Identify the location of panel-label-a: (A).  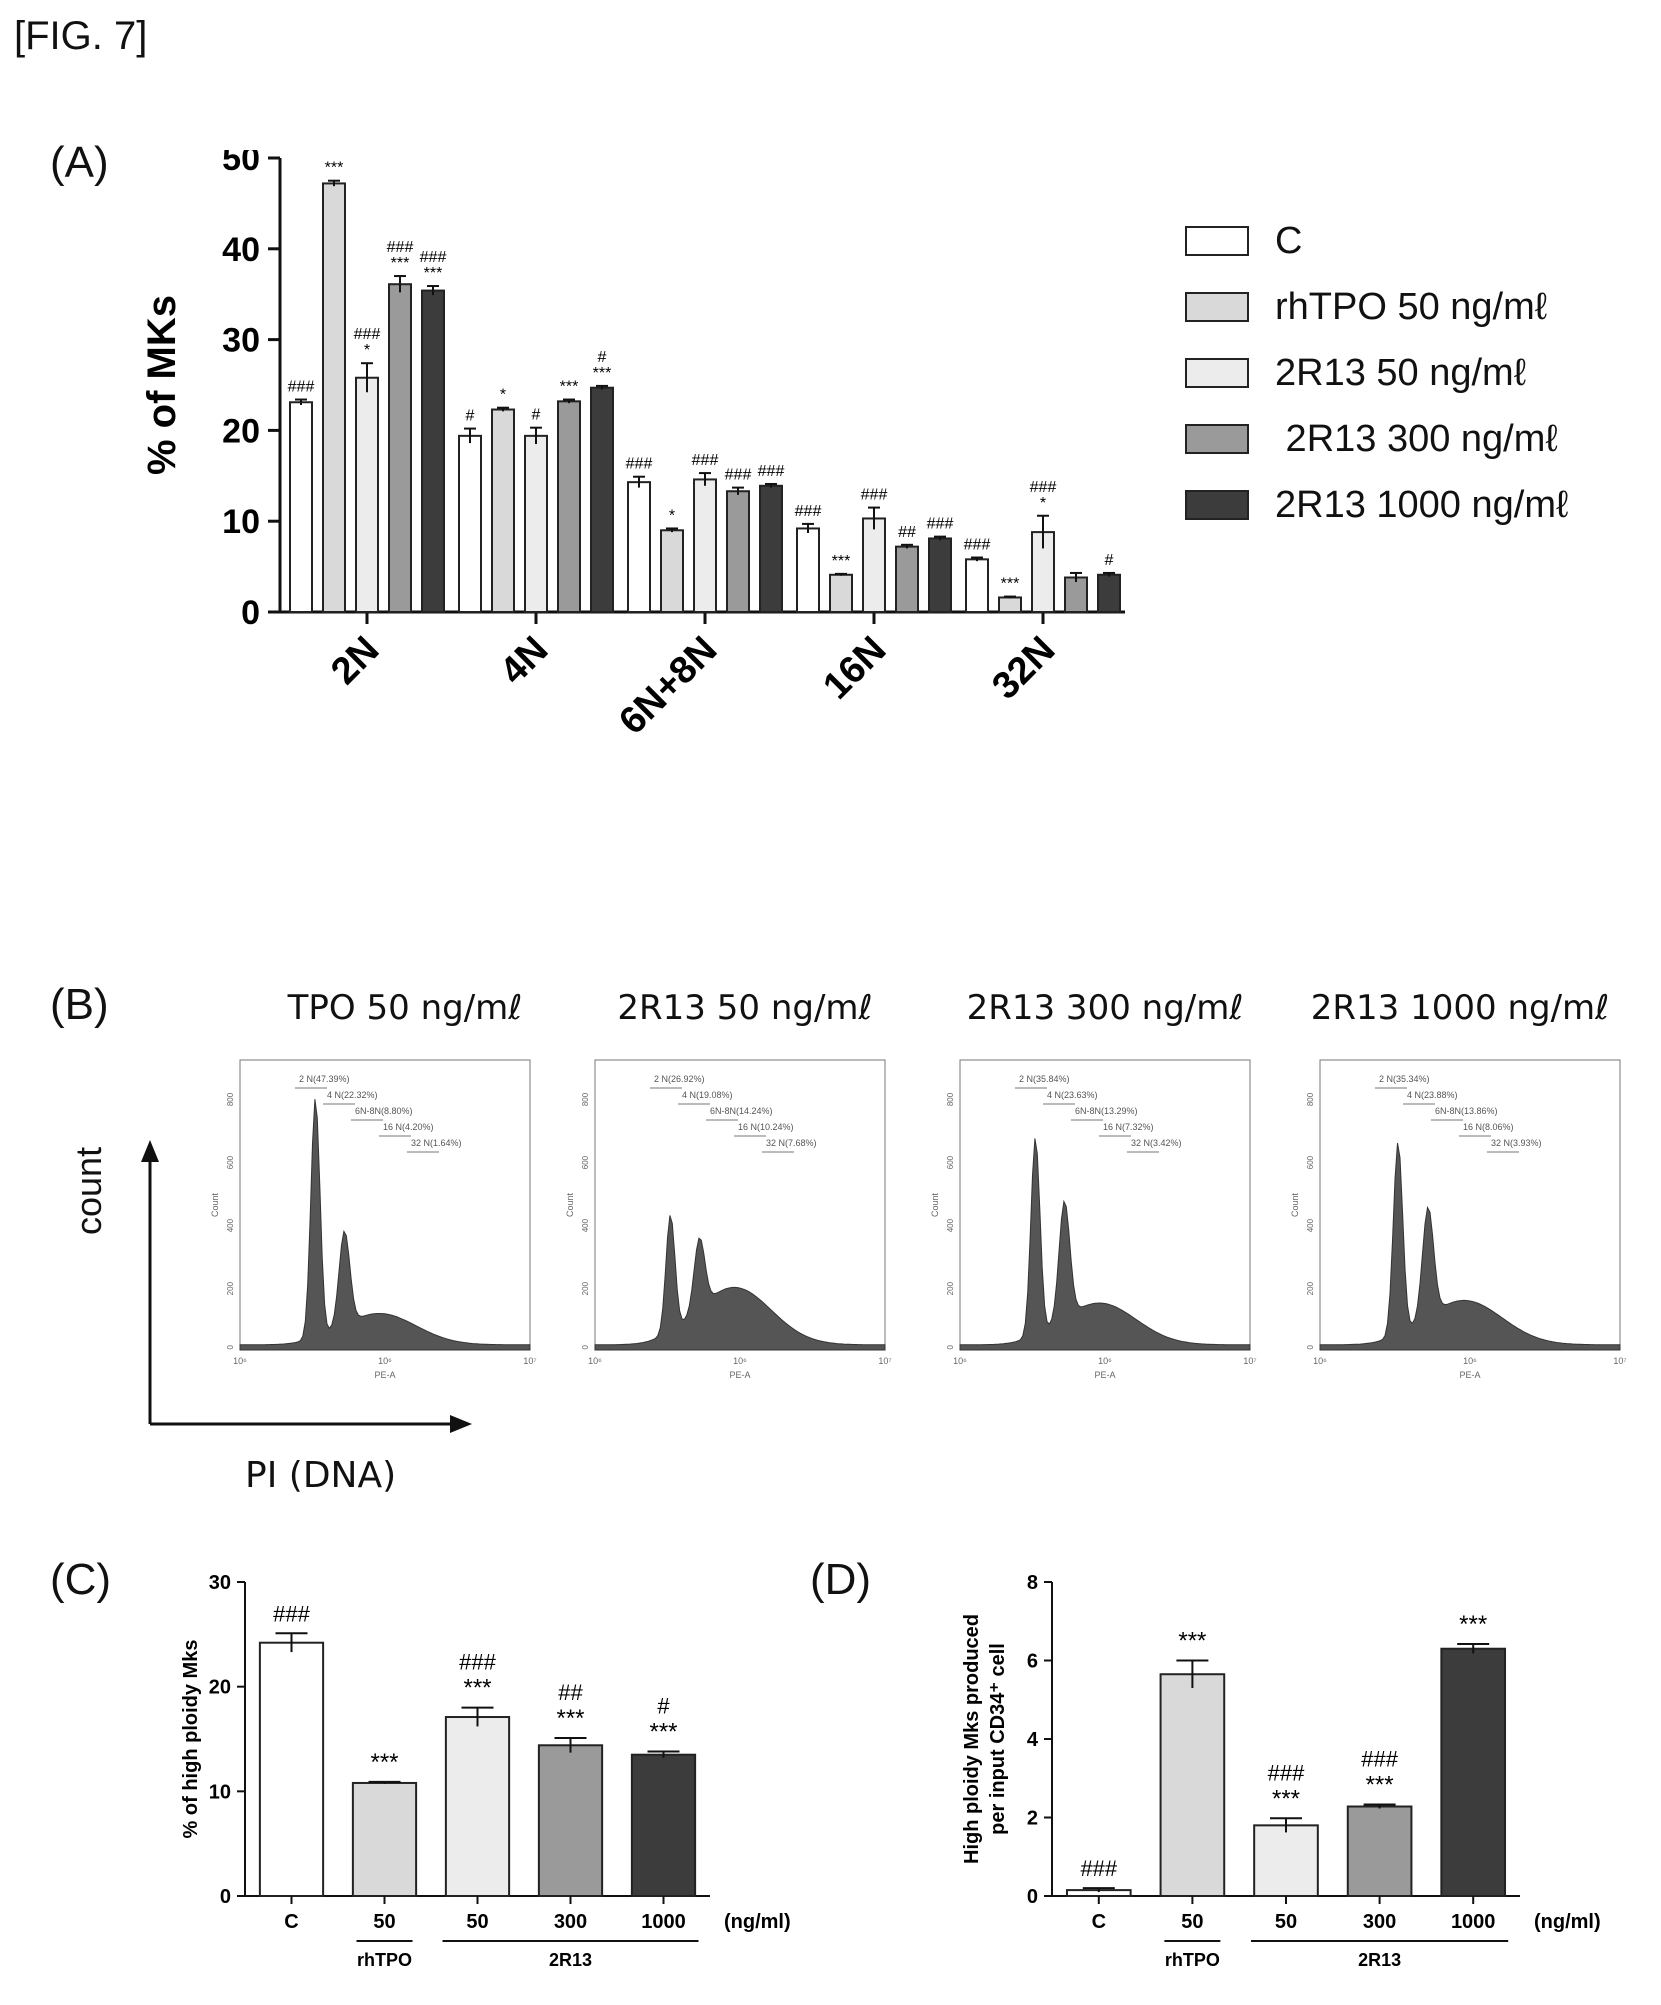
(79, 162).